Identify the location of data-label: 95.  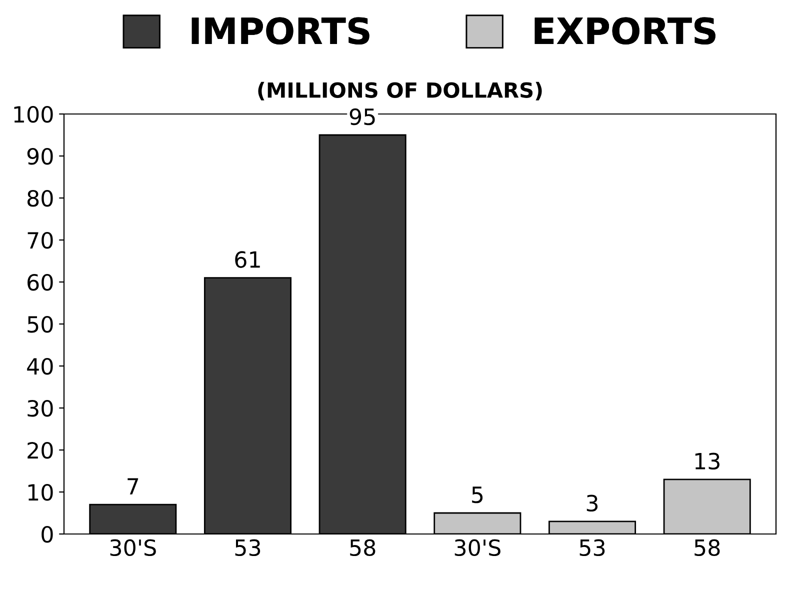
(362, 117).